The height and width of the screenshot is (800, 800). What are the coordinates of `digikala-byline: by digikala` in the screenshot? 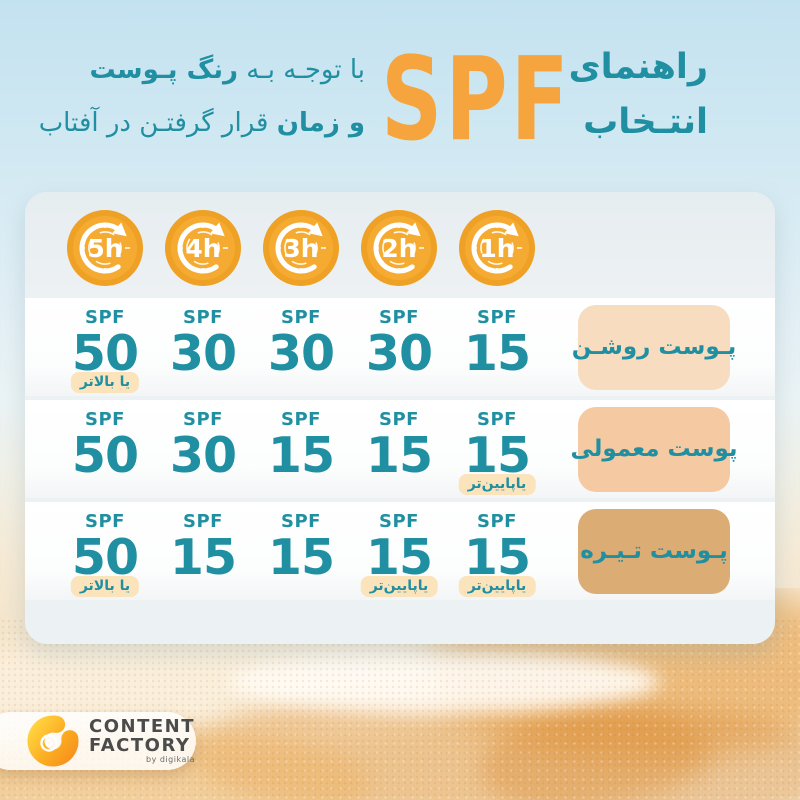 It's located at (170, 759).